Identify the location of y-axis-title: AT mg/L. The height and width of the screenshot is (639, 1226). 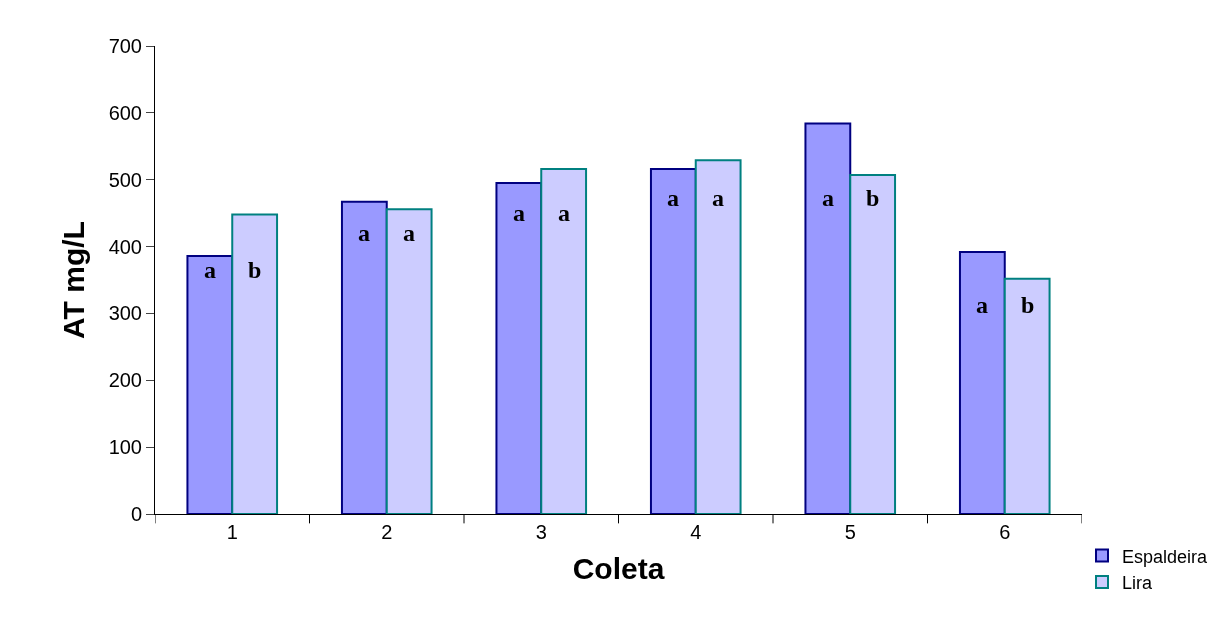
(73, 280).